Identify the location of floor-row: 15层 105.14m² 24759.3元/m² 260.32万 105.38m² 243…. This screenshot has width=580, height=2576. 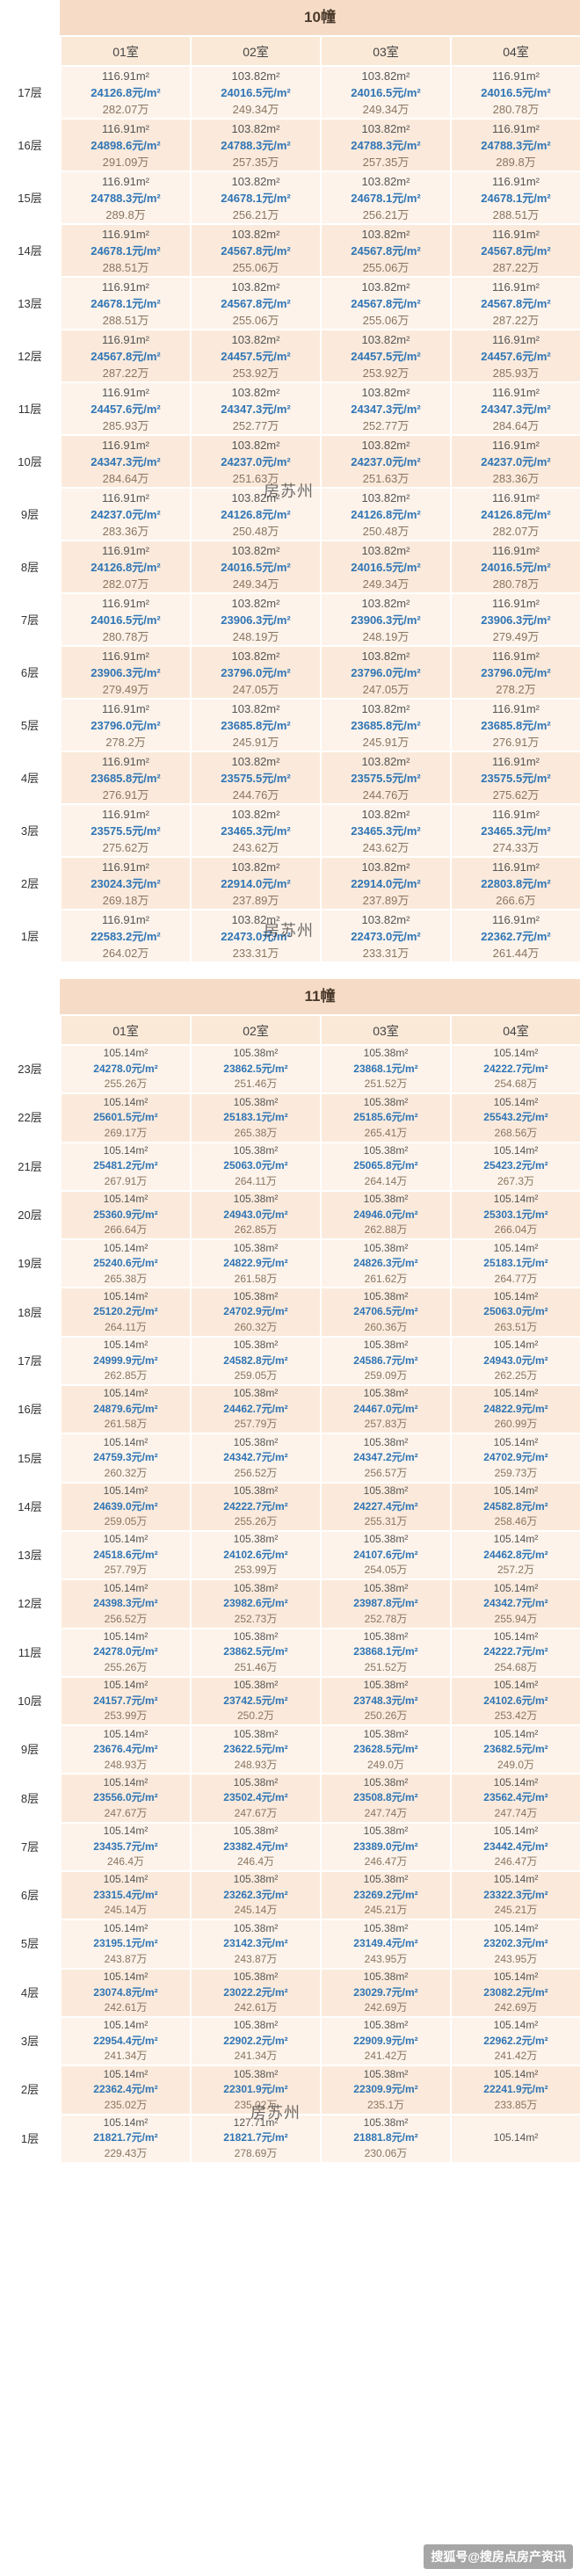
(290, 1457).